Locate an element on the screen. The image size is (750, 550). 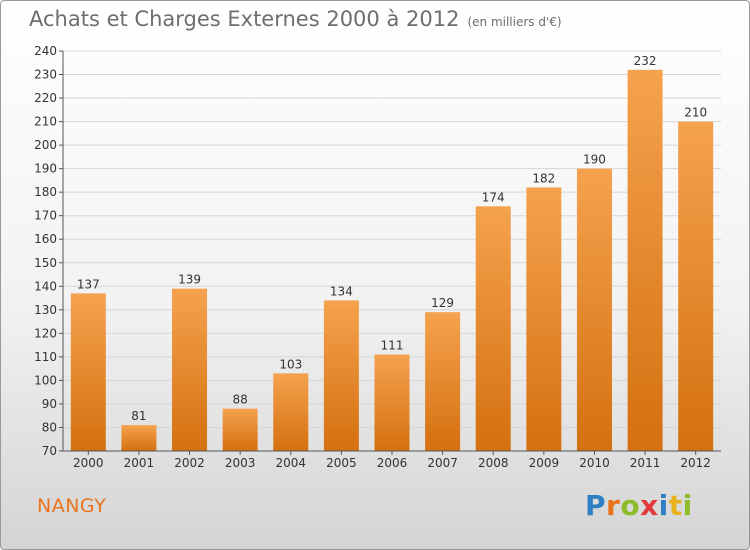
bar-2001 is located at coordinates (139, 438).